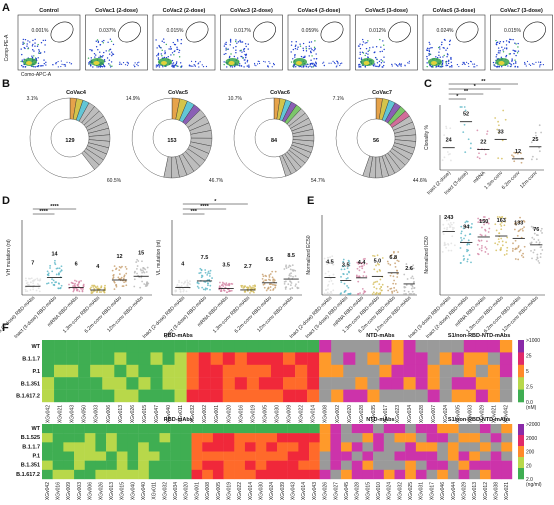  I want to click on median-label: 2.6, so click(409, 269).